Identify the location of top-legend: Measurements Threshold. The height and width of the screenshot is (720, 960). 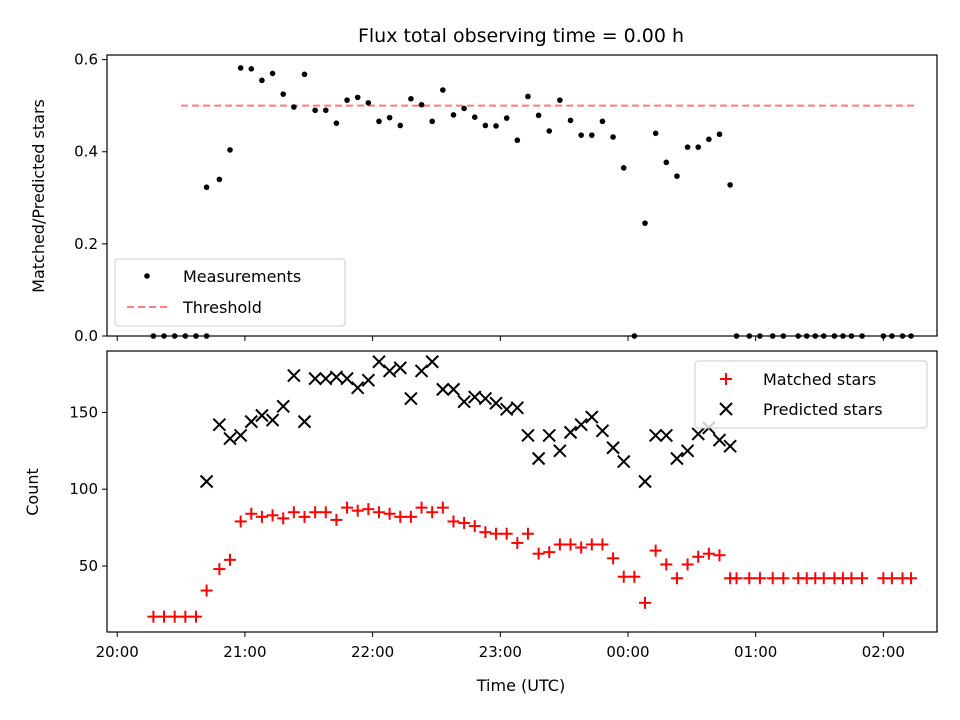
(230, 292).